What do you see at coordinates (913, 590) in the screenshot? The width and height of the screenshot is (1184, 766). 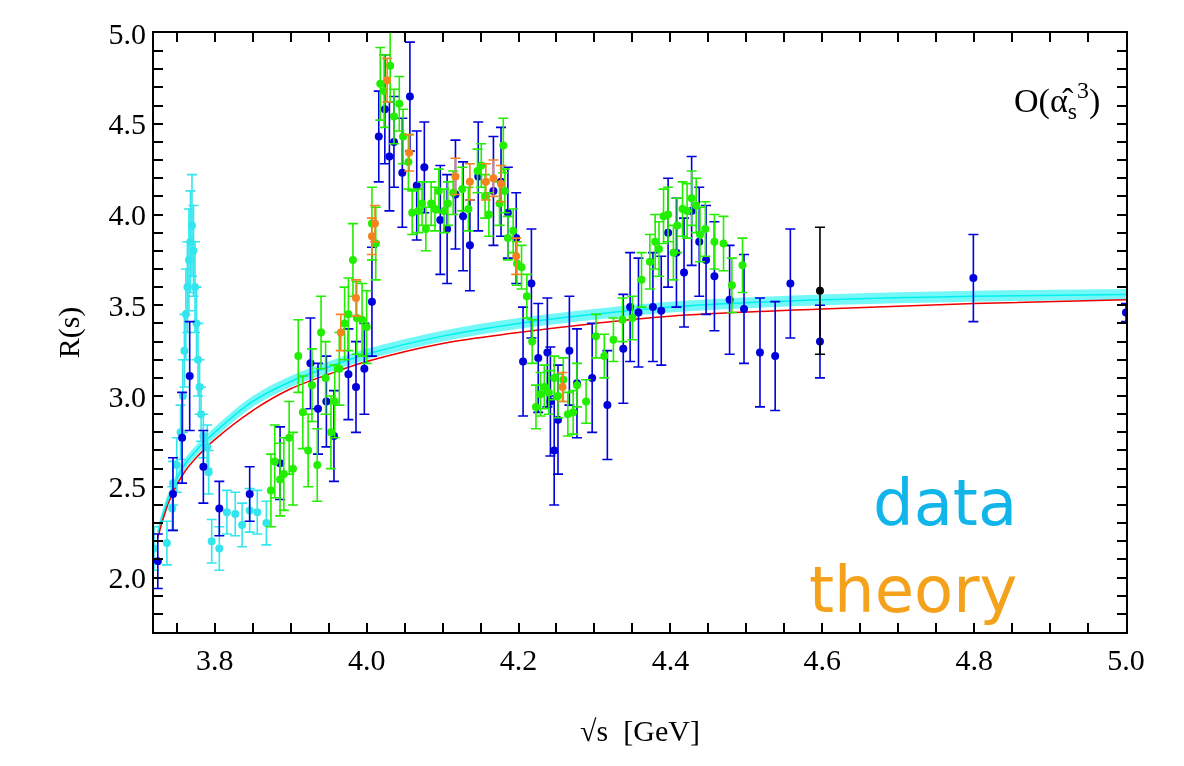 I see `annotation: theory` at bounding box center [913, 590].